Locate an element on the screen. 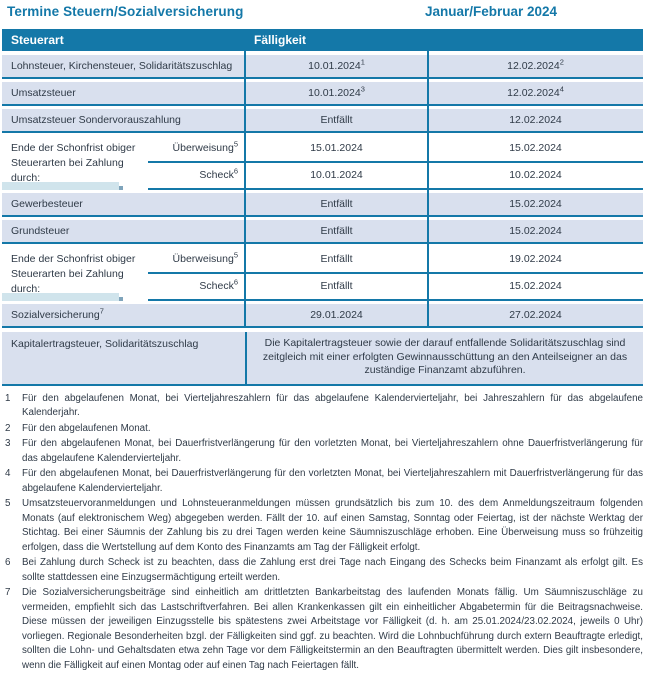  row-label: Gewerbesteuer is located at coordinates (47, 204).